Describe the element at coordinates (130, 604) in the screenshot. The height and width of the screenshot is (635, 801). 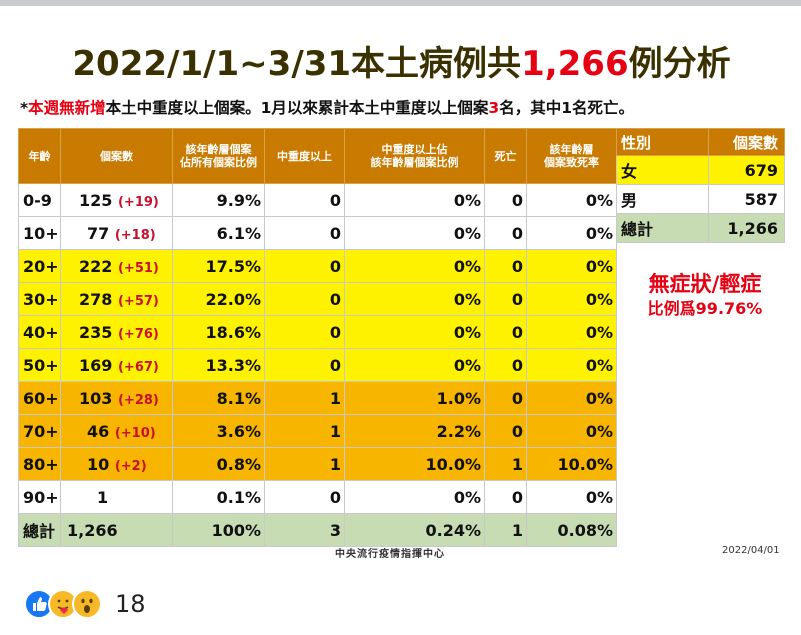
I see `reaction-count: 18` at that location.